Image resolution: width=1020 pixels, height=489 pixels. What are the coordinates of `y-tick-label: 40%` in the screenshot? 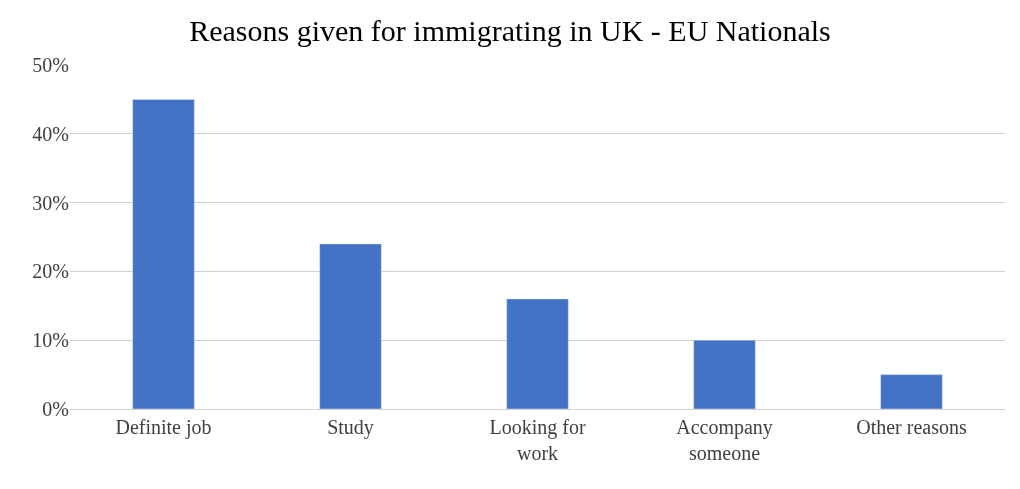 It's located at (50, 133).